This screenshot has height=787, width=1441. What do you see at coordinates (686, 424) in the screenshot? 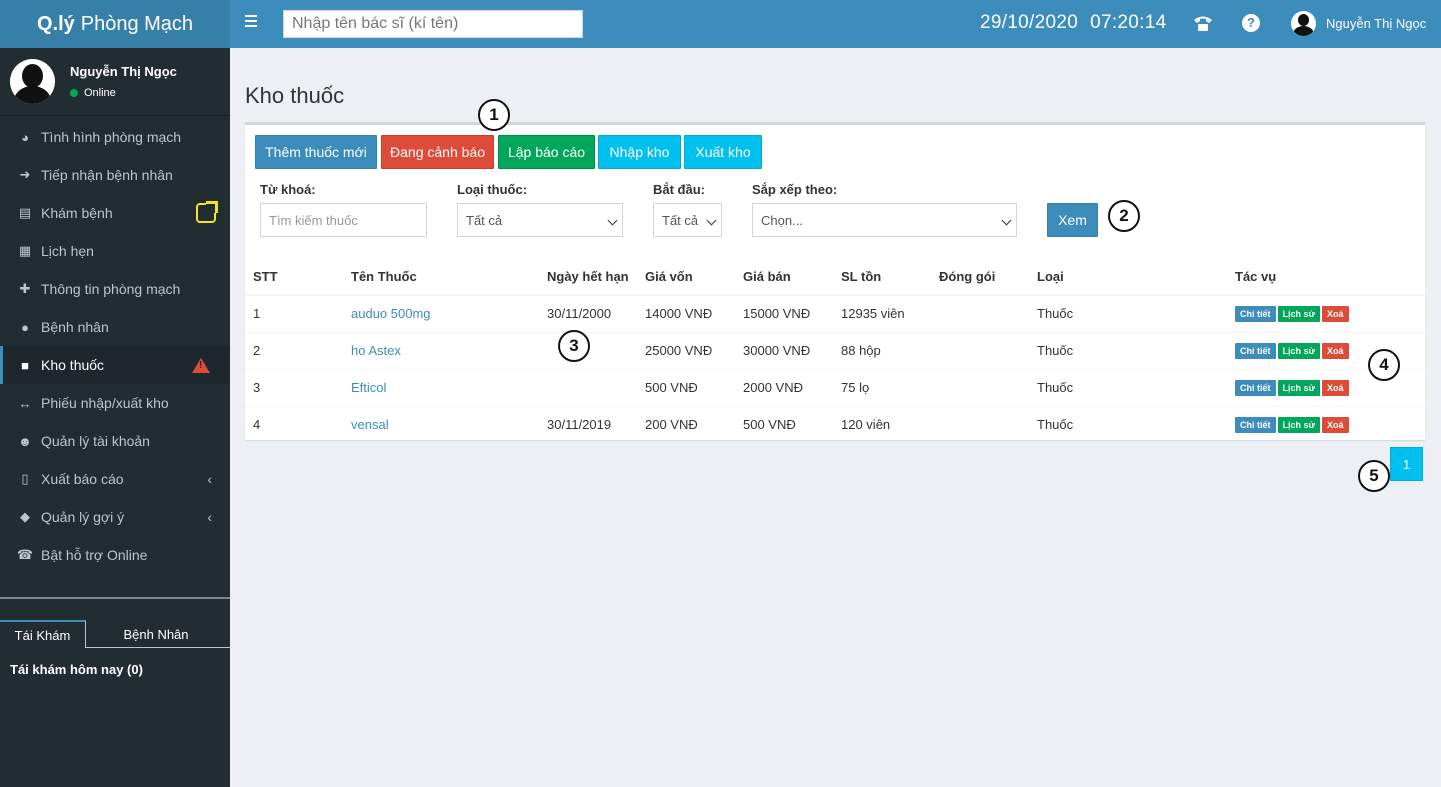
I see `cell-cost: 200 VNĐ` at bounding box center [686, 424].